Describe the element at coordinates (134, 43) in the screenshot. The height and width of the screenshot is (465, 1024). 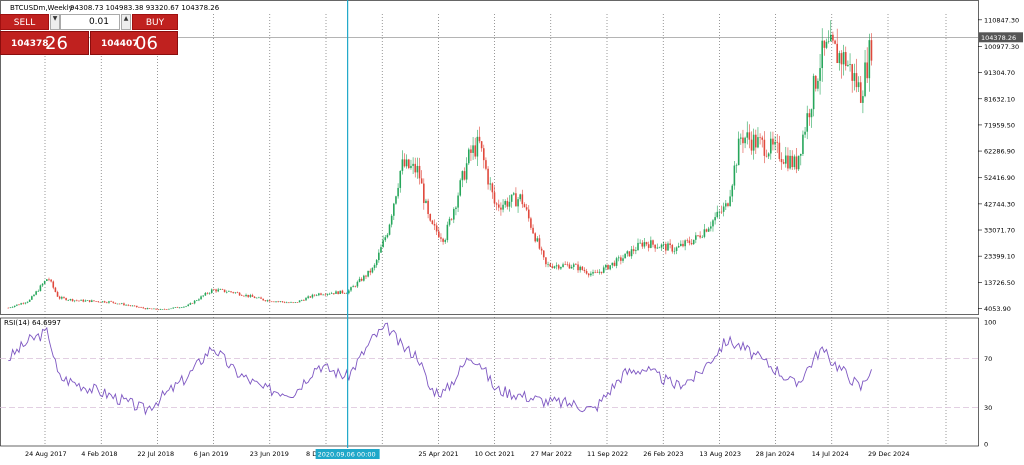
I see `buy-price-box: 104407 06` at that location.